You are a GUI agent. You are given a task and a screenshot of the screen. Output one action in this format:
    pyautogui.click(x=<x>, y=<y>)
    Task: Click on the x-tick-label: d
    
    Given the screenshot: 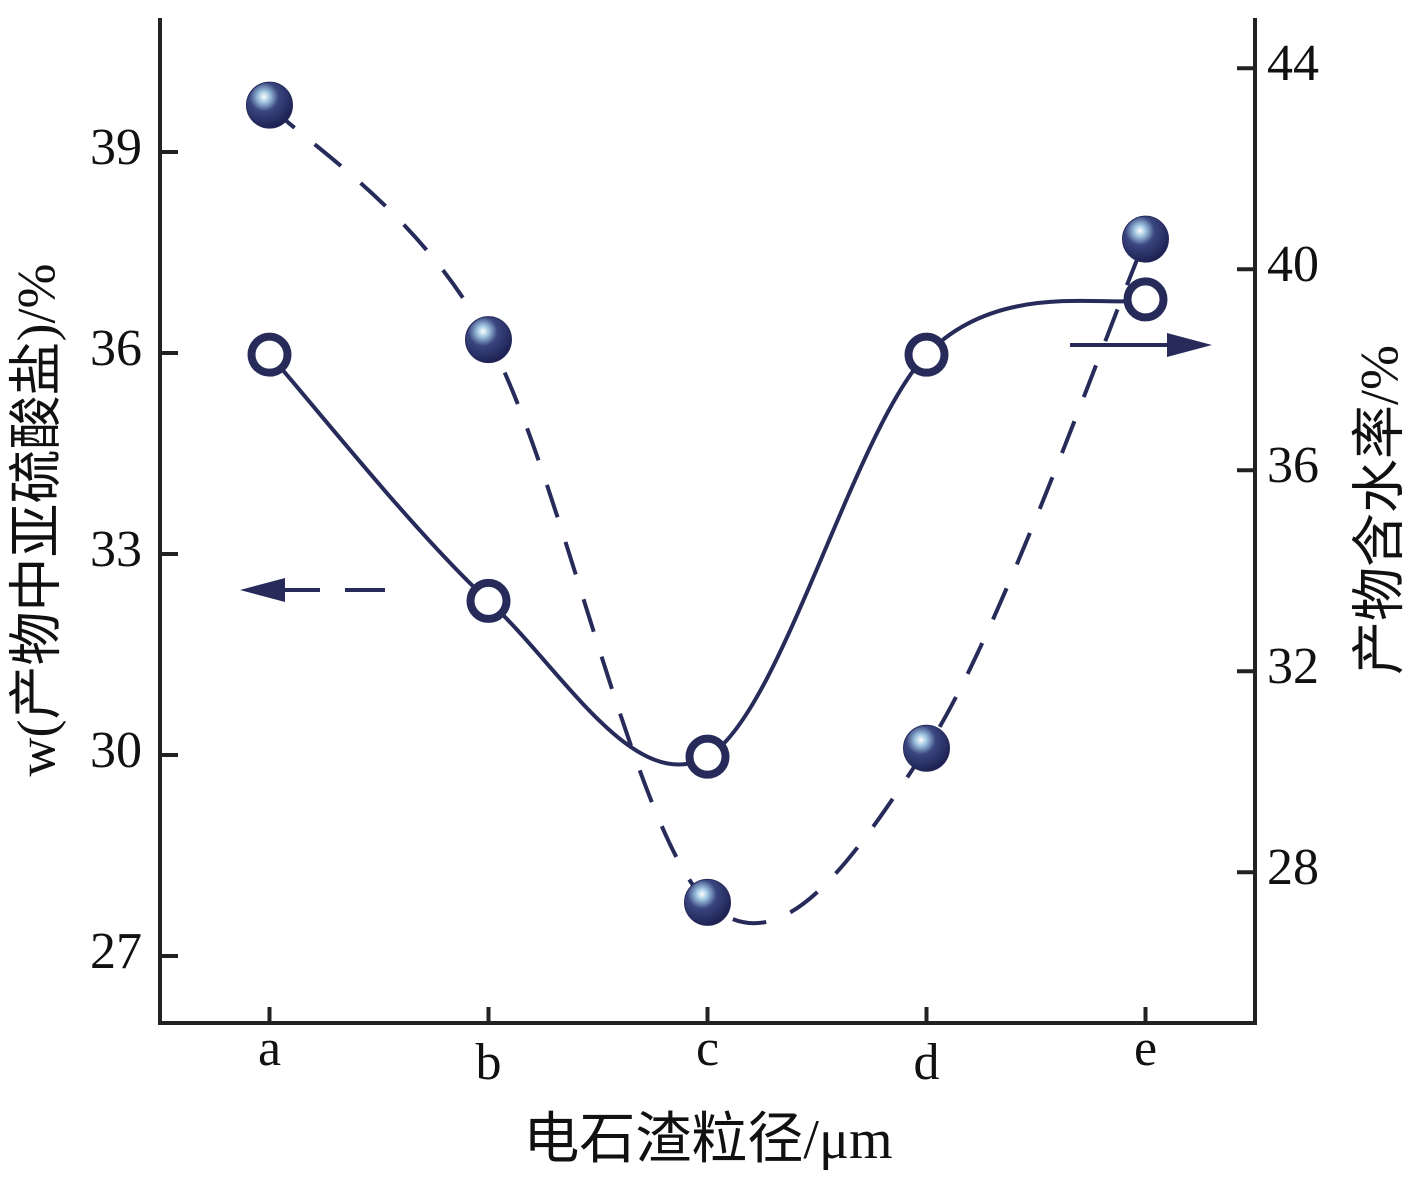 What is the action you would take?
    pyautogui.click(x=927, y=1062)
    